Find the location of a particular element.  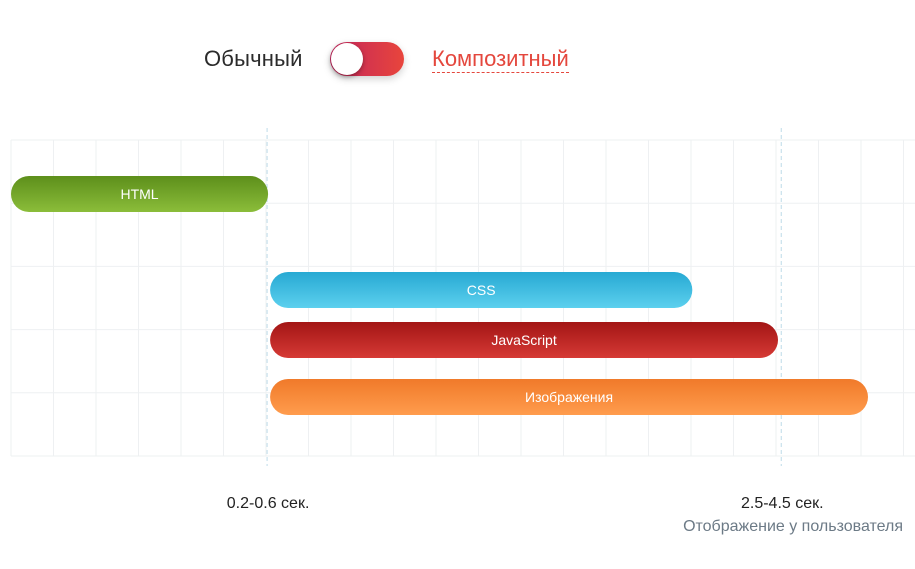

toggle-knob is located at coordinates (347, 59).